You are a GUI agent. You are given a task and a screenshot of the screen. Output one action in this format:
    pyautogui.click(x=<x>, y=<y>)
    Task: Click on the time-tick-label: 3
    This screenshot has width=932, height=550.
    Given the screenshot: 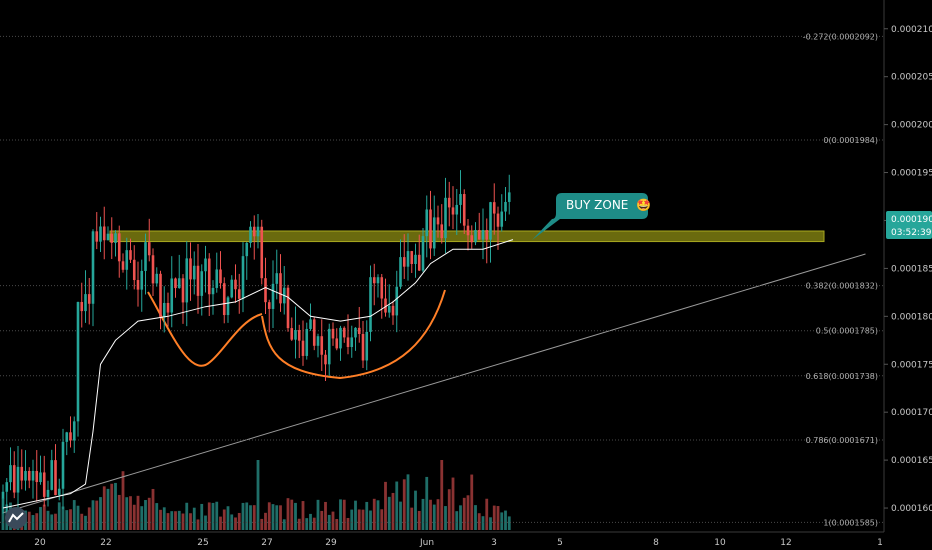 What is the action you would take?
    pyautogui.click(x=494, y=543)
    